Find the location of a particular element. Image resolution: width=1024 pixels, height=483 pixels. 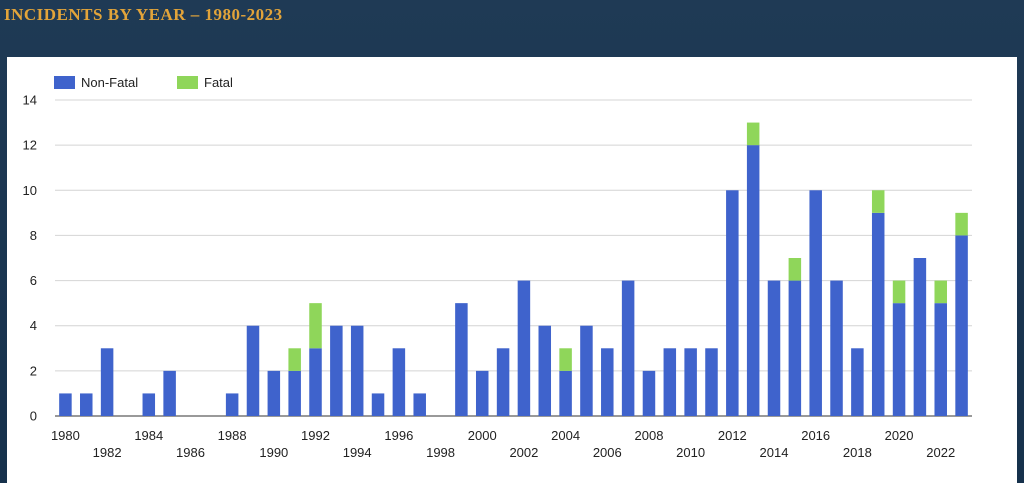

bar-non-fatal-2004 is located at coordinates (565, 393).